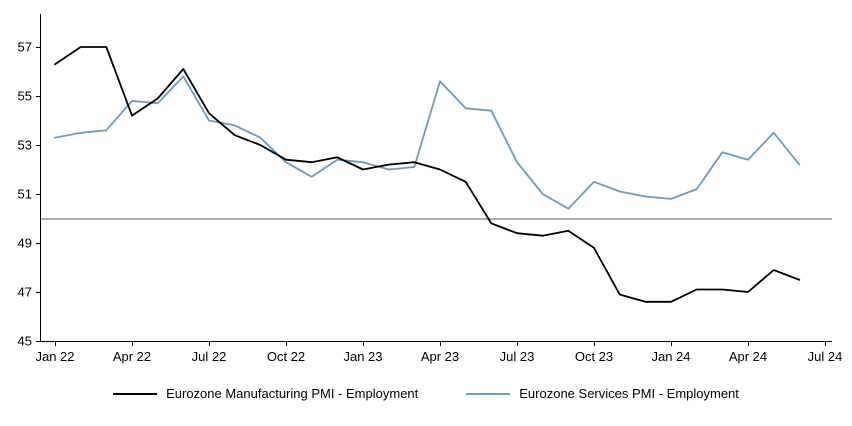  I want to click on x-axis-label: Jan 24, so click(670, 356).